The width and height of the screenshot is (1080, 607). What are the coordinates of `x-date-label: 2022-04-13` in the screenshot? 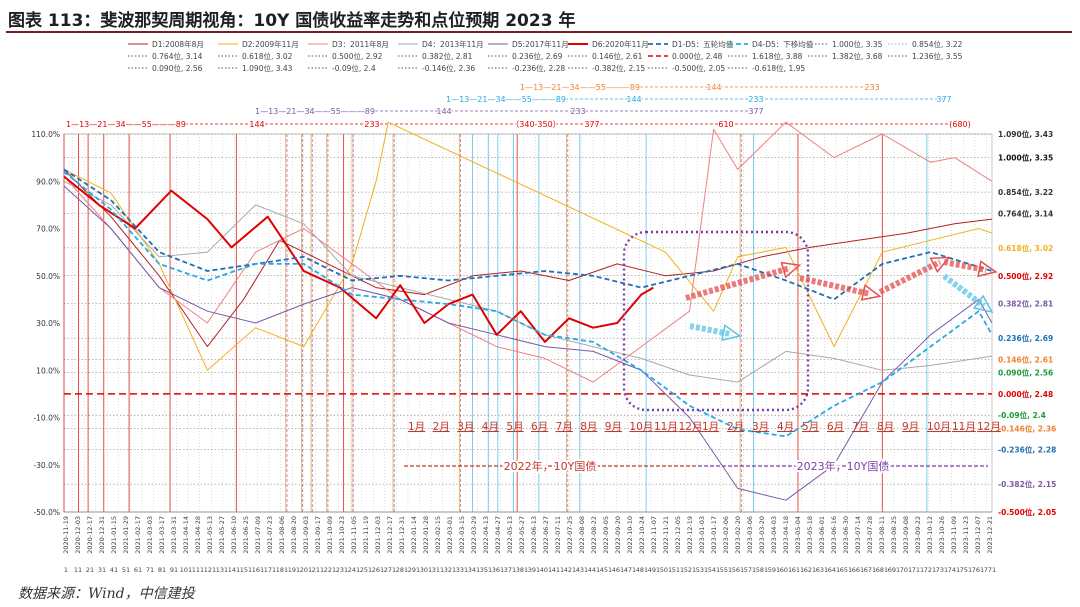 It's located at (486, 535).